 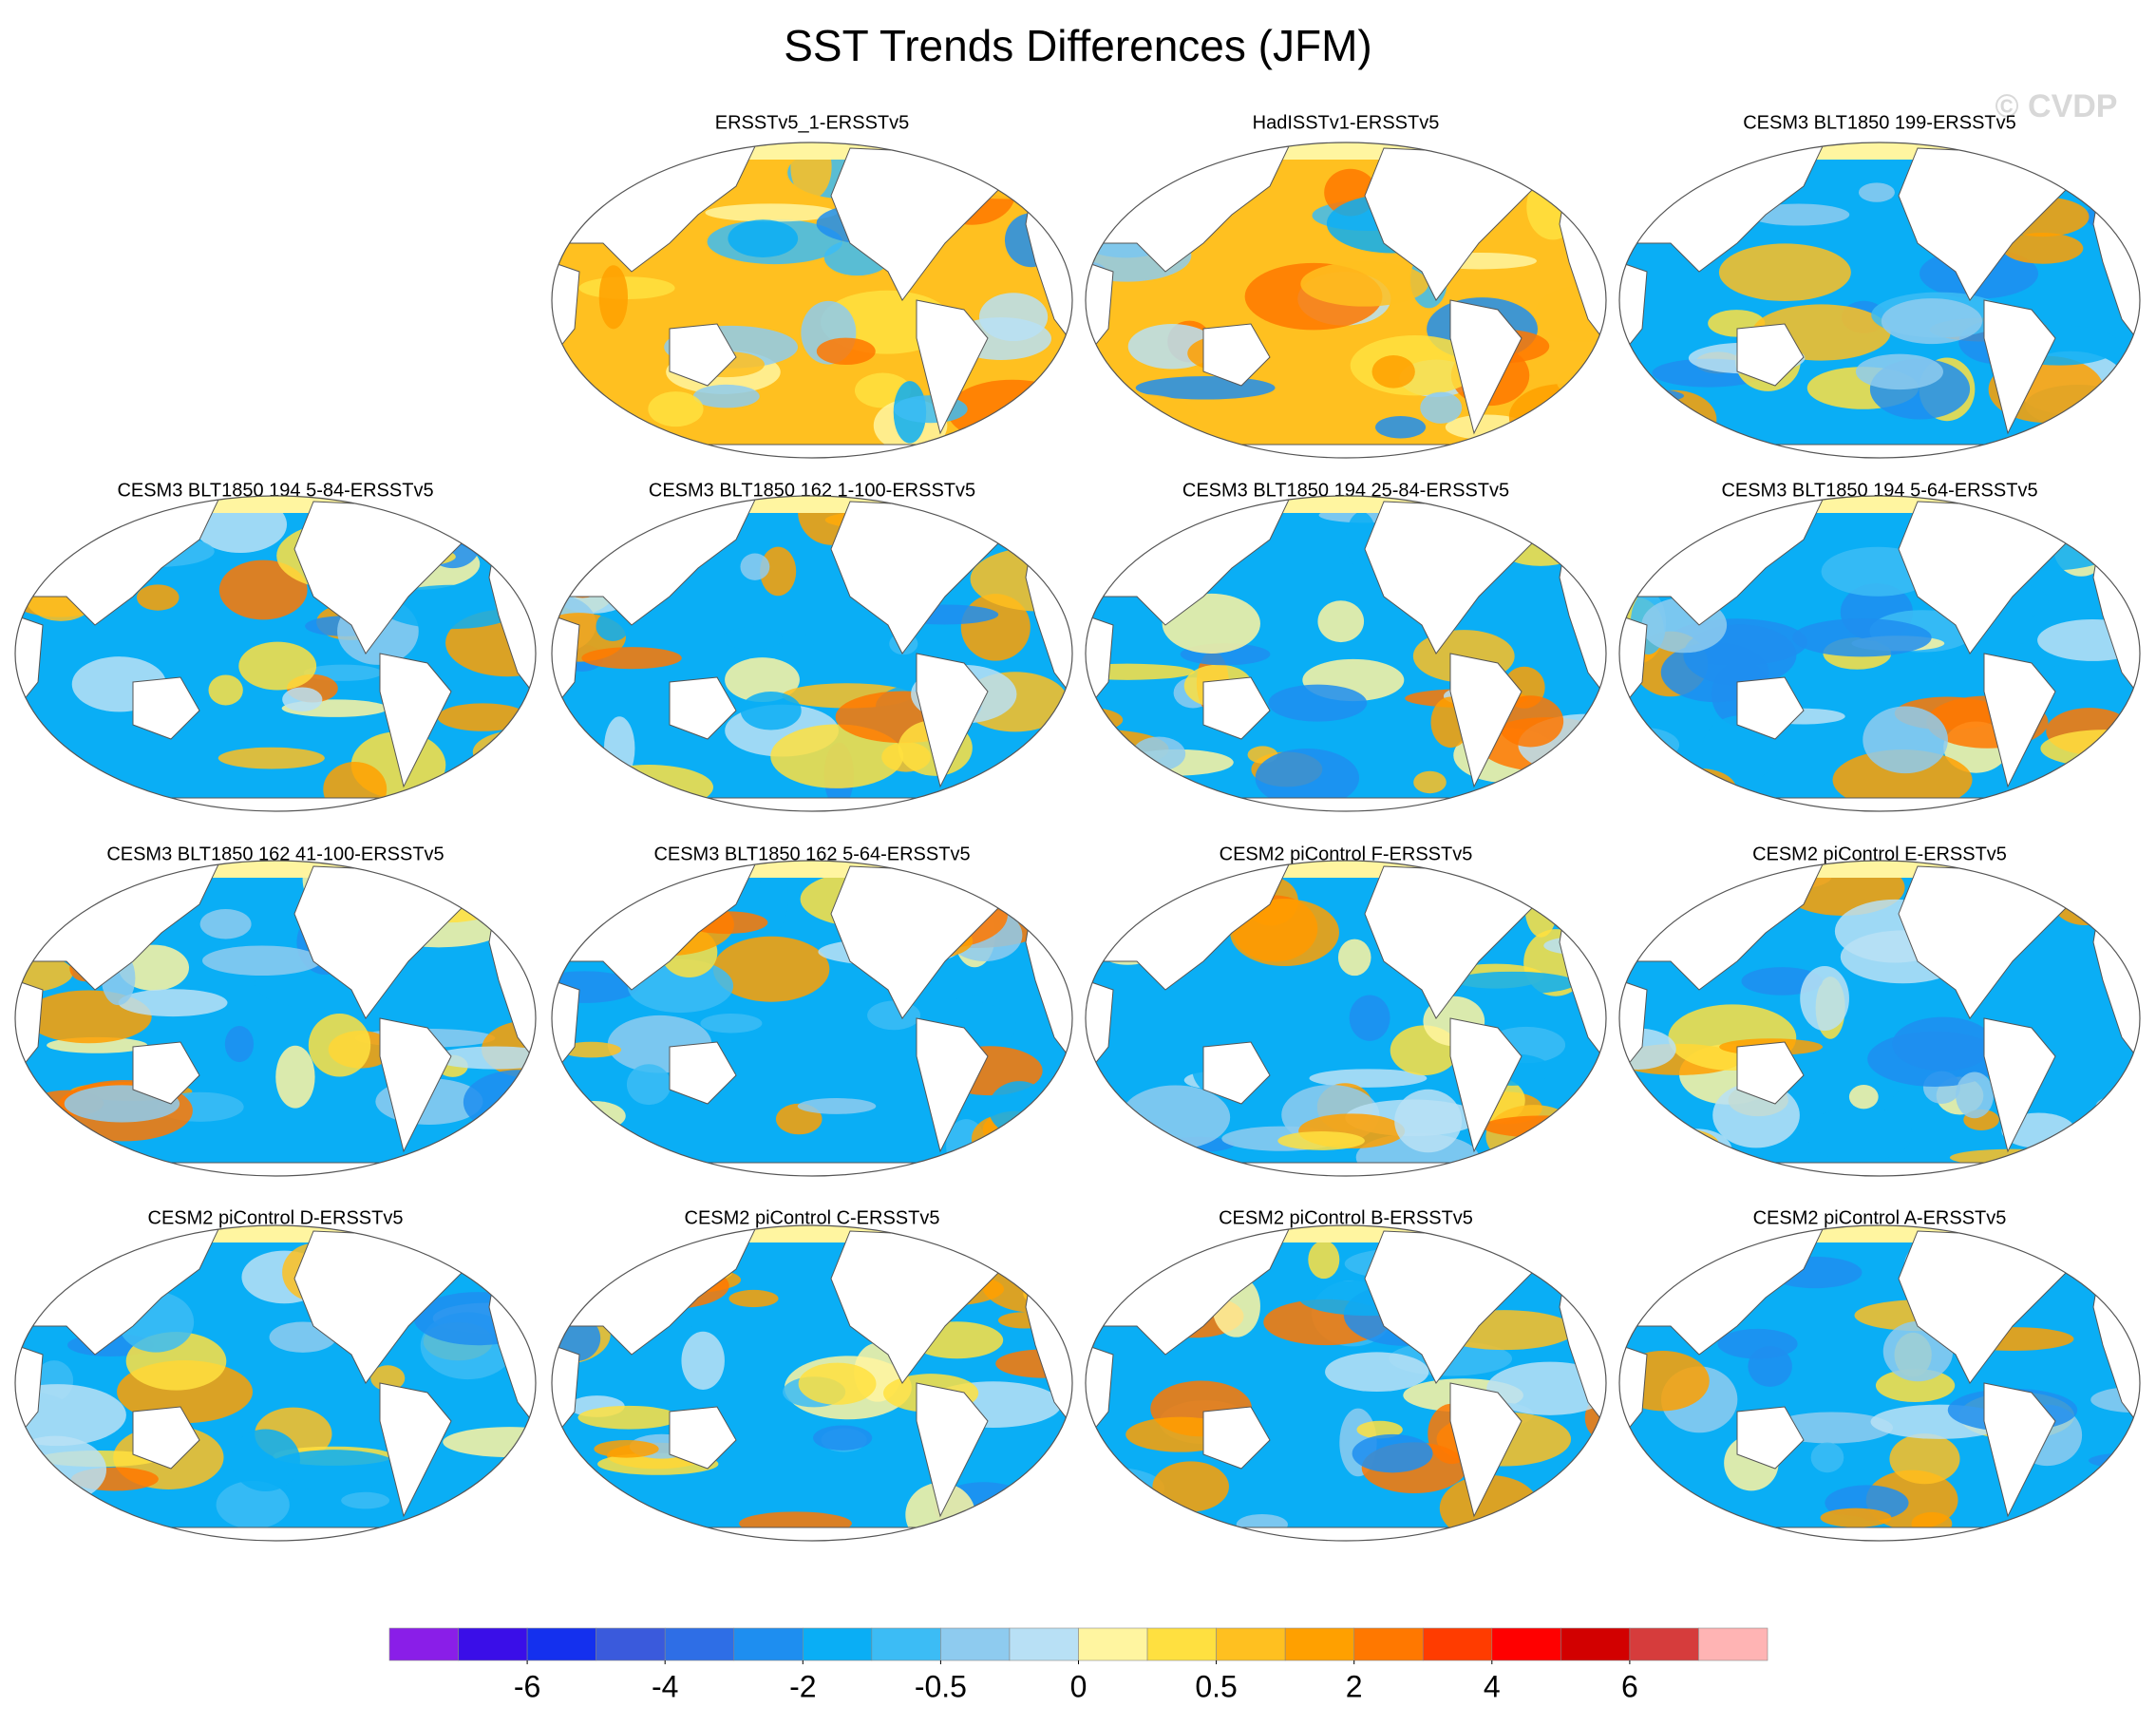 I want to click on panel-title: CESM2 piControl C-ERSSTv5, so click(x=813, y=1217).